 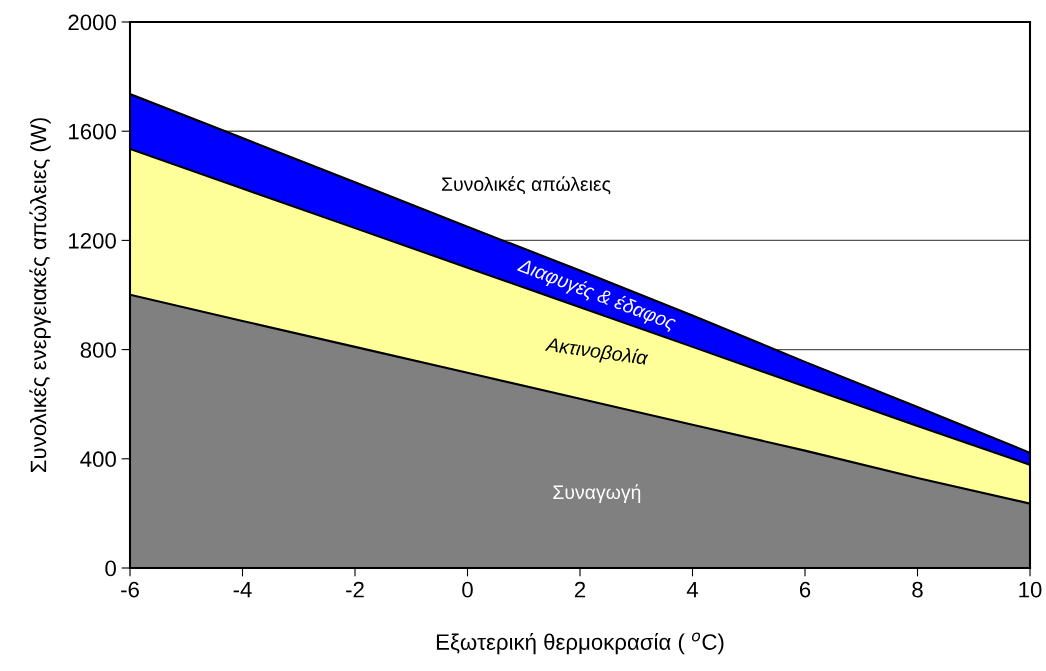 What do you see at coordinates (355, 589) in the screenshot?
I see `x-tick-label: -2` at bounding box center [355, 589].